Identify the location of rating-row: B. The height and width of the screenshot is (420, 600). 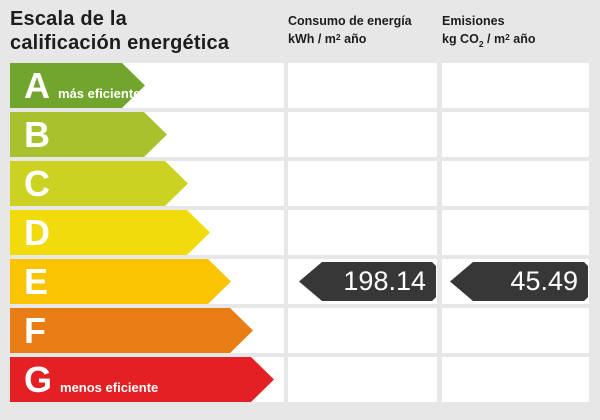
(299, 134).